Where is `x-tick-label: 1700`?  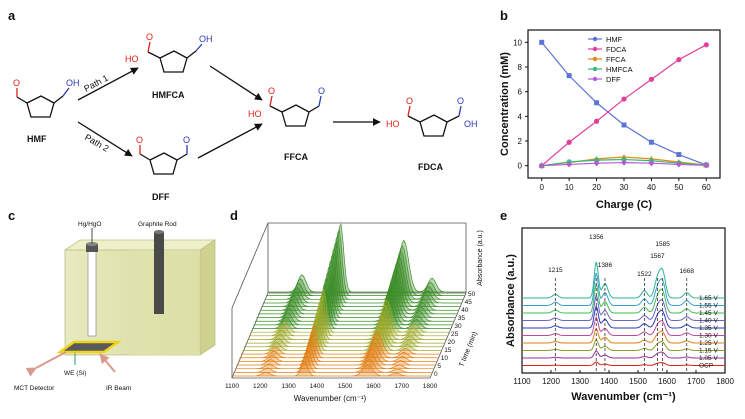 x-tick-label: 1700 is located at coordinates (696, 381).